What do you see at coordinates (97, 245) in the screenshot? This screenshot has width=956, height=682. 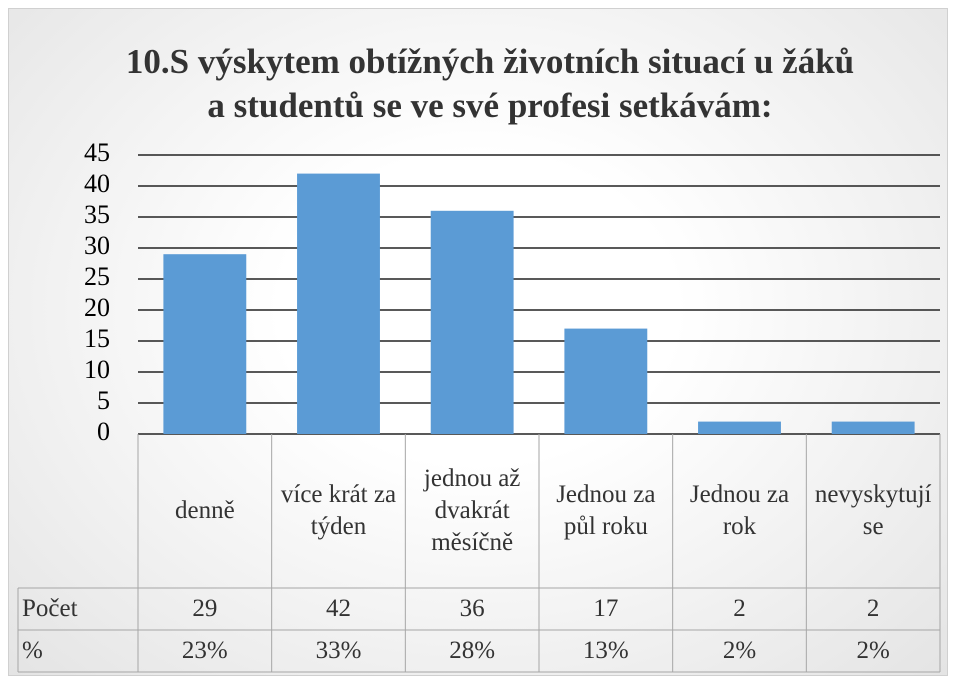 I see `y-tick-label: 30` at bounding box center [97, 245].